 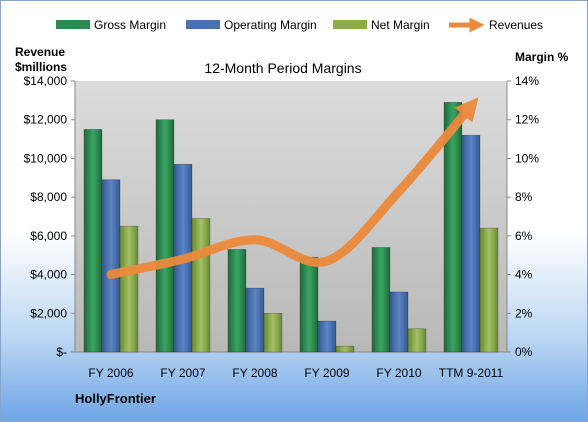 What do you see at coordinates (61, 352) in the screenshot?
I see `left-axis-tick-label: $-` at bounding box center [61, 352].